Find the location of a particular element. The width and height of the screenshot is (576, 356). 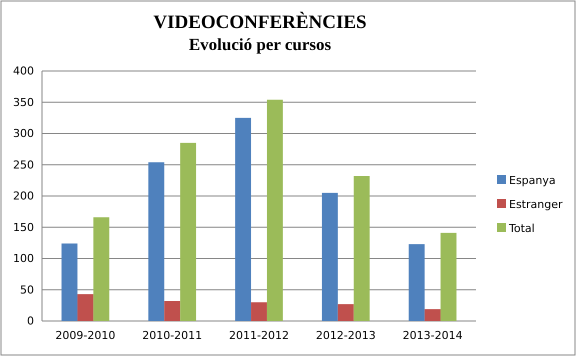

chart-subtitle: Evolució per cursos is located at coordinates (260, 44).